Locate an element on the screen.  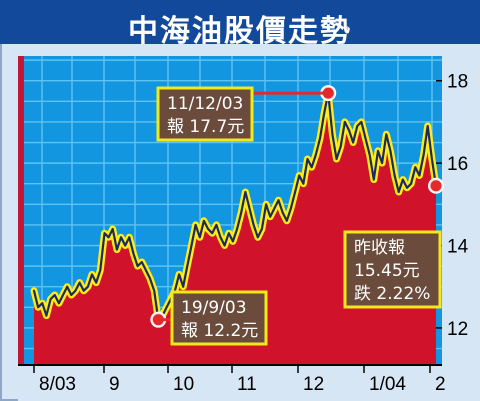
low-label-text: 報 12.2元 is located at coordinates (219, 331).